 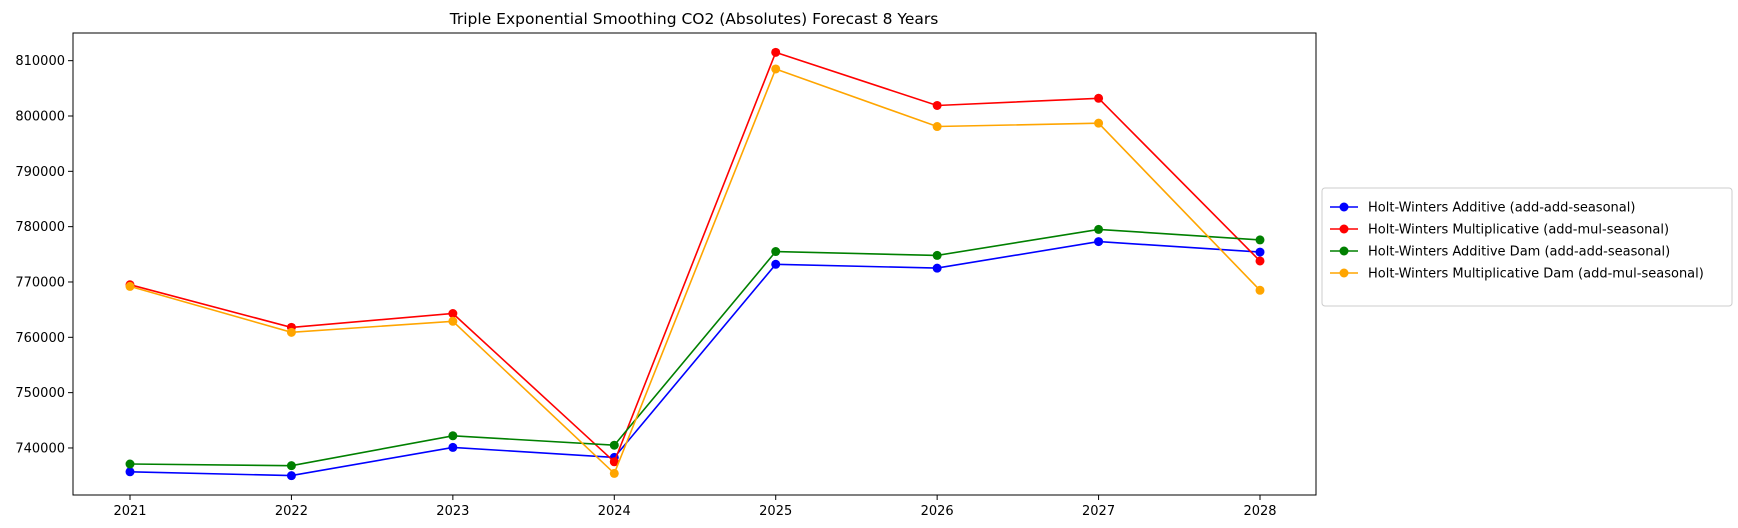 What do you see at coordinates (452, 511) in the screenshot?
I see `x-tick-label: 2023` at bounding box center [452, 511].